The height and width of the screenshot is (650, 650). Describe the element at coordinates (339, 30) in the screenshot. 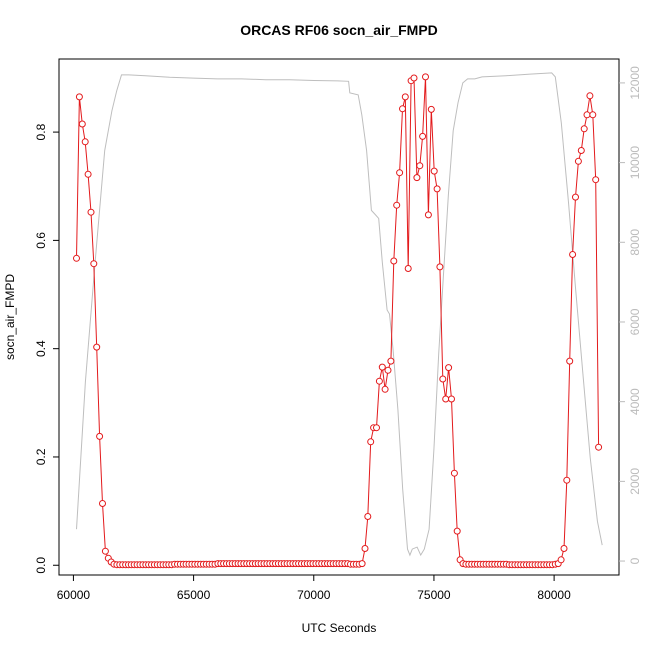

I see `chart-title: ORCAS RF06 socn_air_FMPD` at that location.